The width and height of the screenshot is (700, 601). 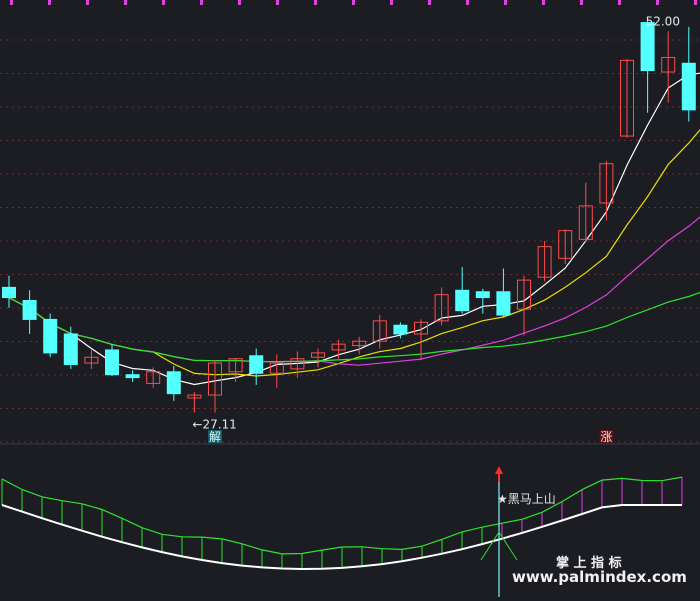 I want to click on arrow-up-icon, so click(x=499, y=470).